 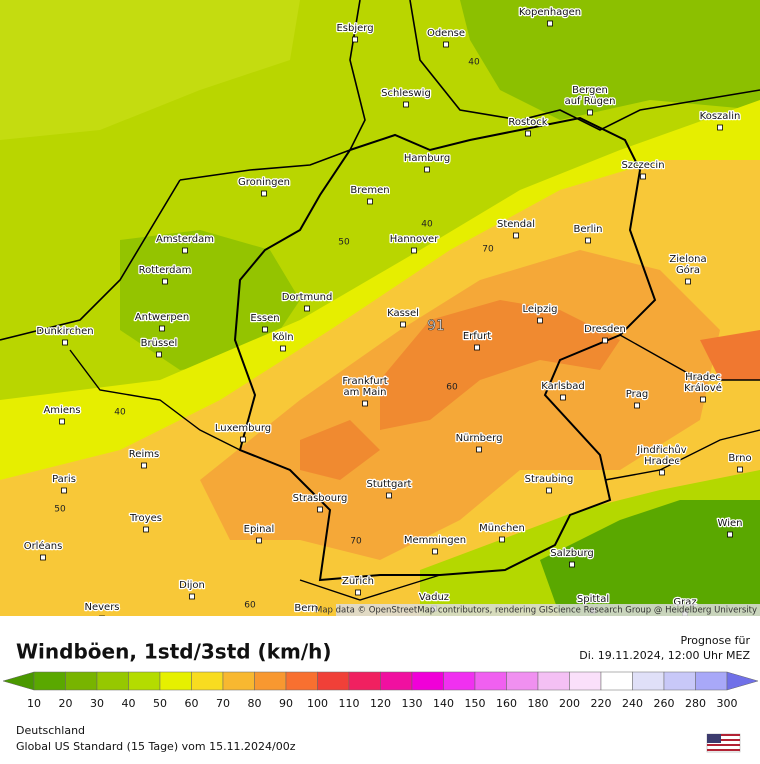 I want to click on city-label: Brüssel, so click(x=159, y=343).